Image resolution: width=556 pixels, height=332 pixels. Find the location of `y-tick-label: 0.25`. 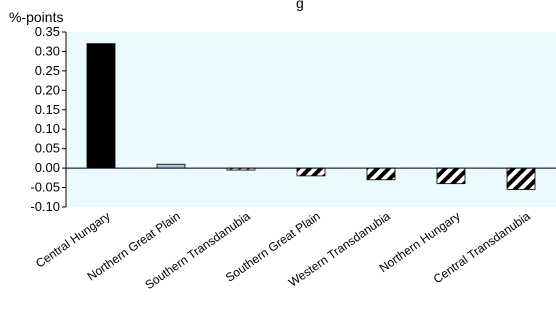

y-tick-label: 0.25 is located at coordinates (47, 70).